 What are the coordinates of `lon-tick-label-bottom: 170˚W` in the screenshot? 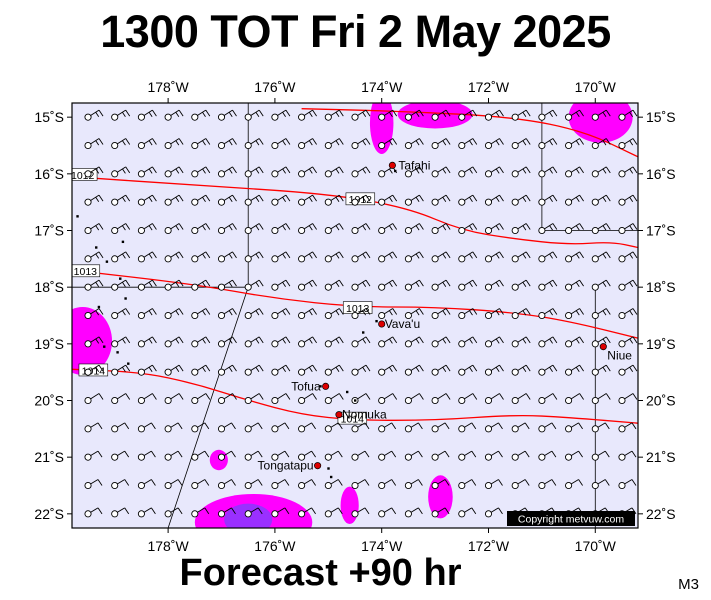 It's located at (596, 546).